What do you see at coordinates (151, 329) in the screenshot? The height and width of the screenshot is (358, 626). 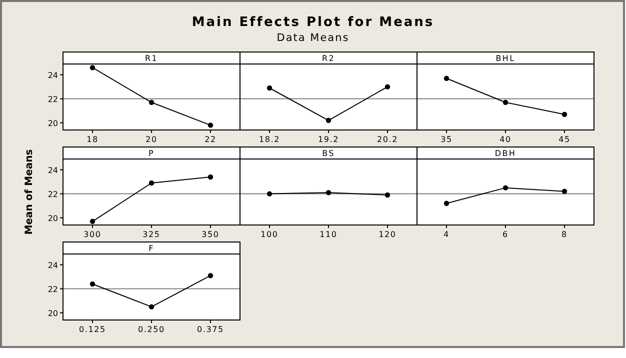 I see `x-tick-label: 0.250` at bounding box center [151, 329].